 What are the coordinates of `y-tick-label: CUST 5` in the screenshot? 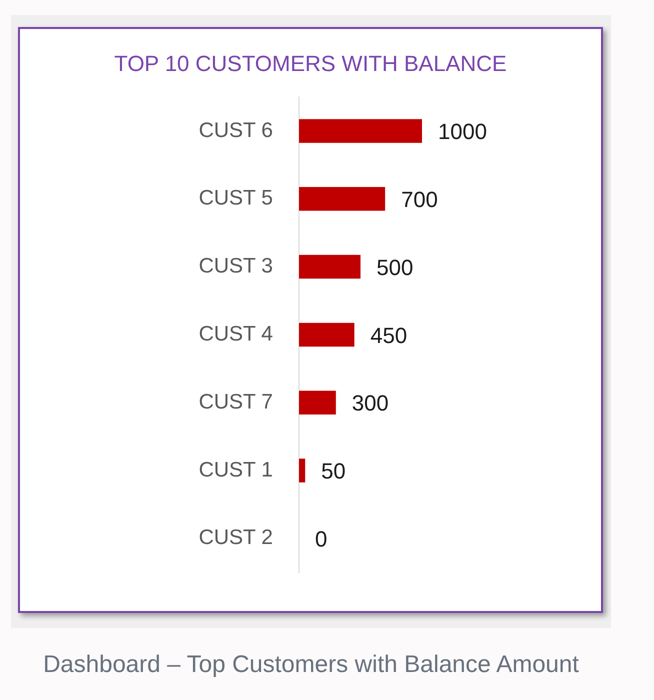 It's located at (235, 198).